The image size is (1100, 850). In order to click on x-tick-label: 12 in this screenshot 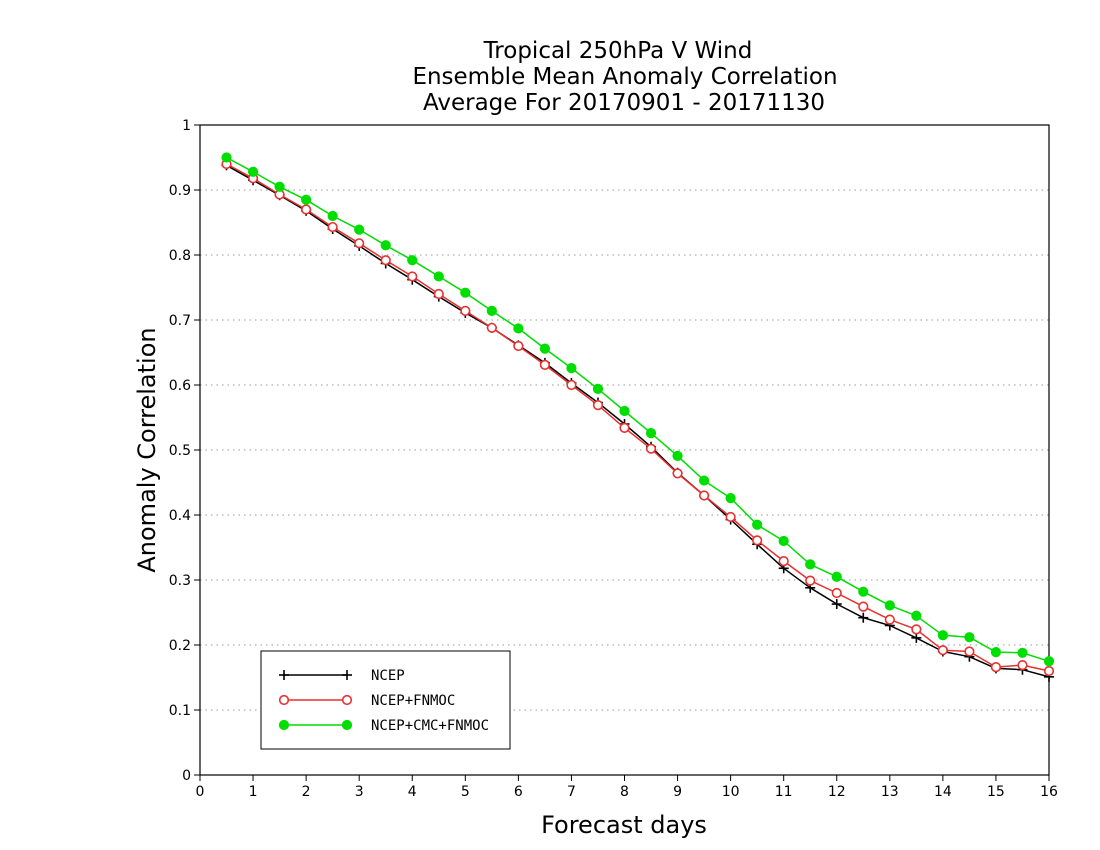, I will do `click(837, 792)`.